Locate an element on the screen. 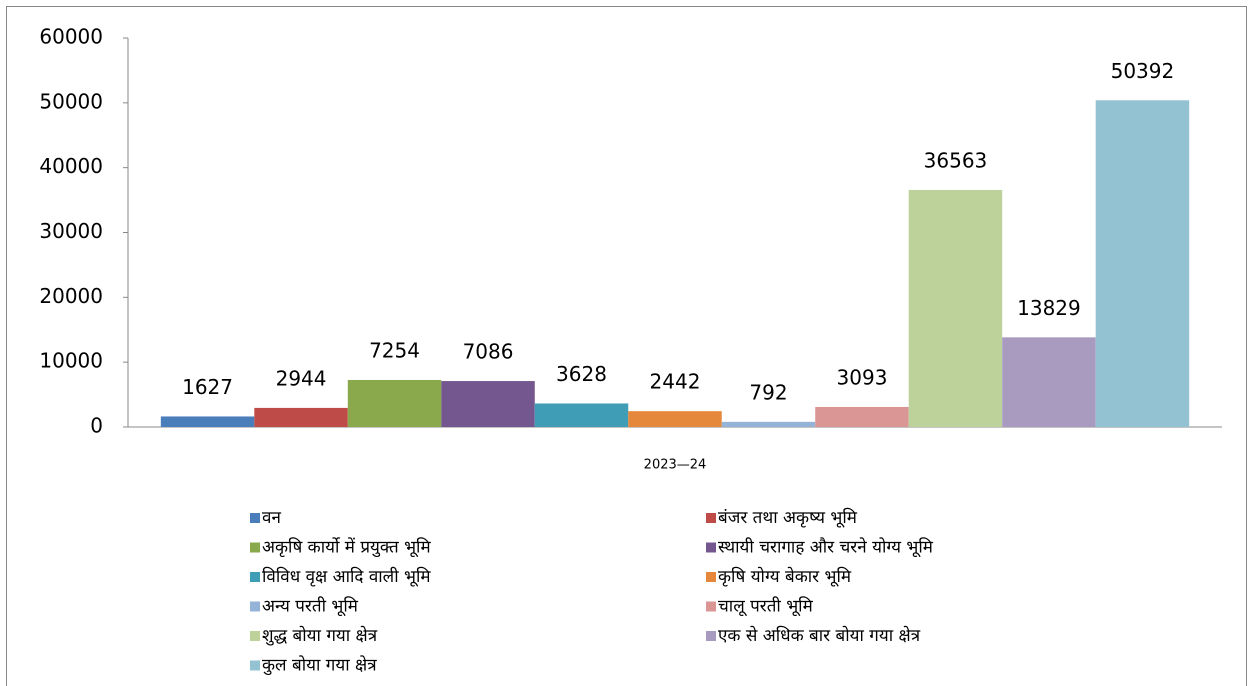 The width and height of the screenshot is (1248, 686). legend-label: बंजर तथा अकृष्य भूमि is located at coordinates (788, 517).